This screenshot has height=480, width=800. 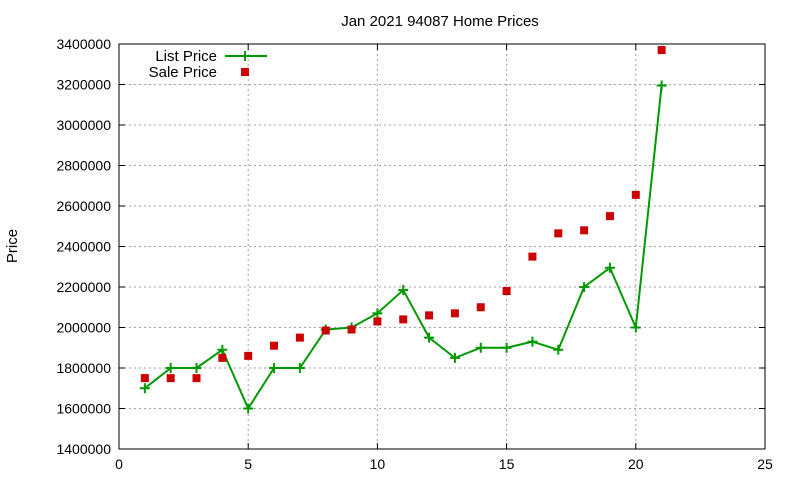 I want to click on y-tick-label: 2000000, so click(x=83, y=328).